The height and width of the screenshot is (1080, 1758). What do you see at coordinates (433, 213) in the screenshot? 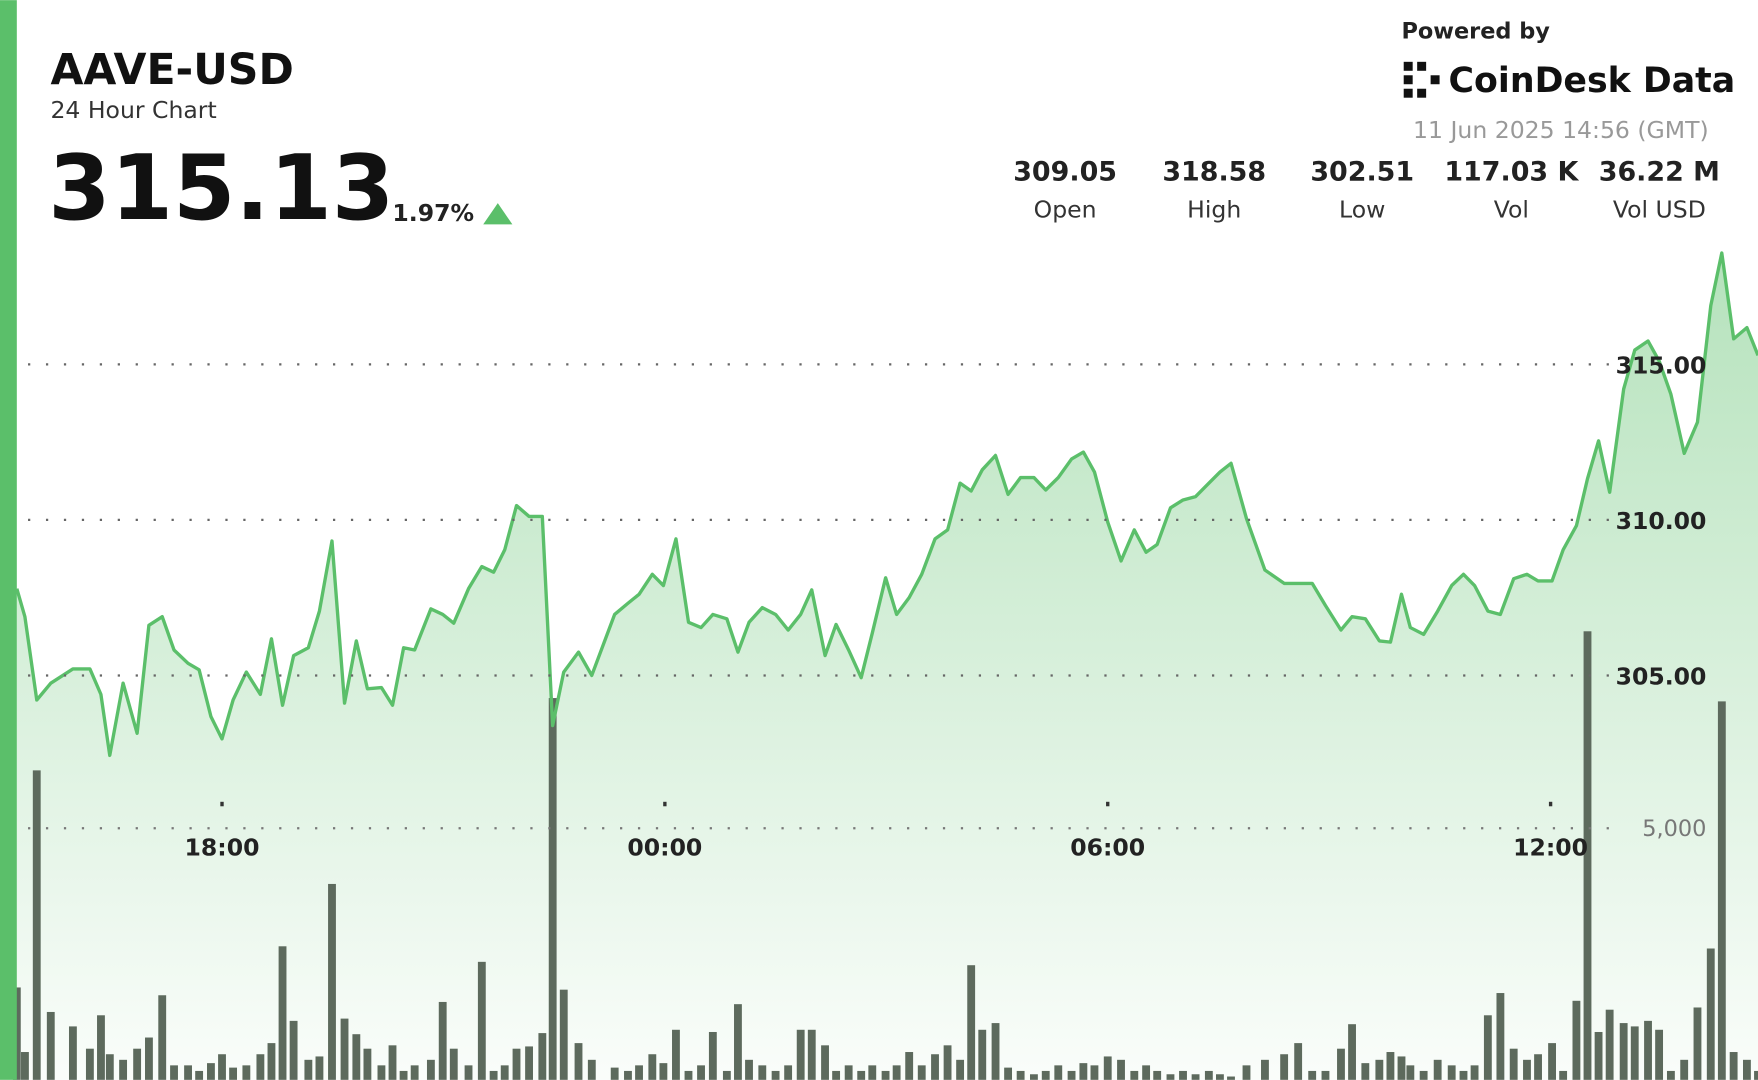
I see `price-change: 1.97%` at bounding box center [433, 213].